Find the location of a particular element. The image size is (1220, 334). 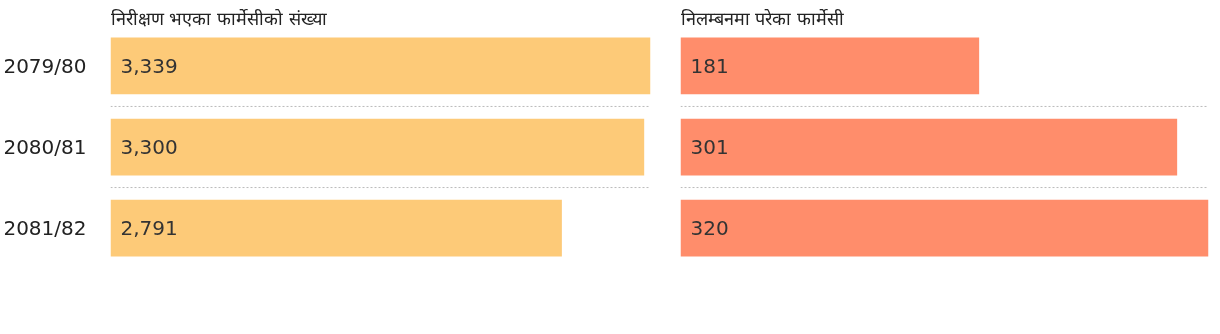

data-label: 3,300 is located at coordinates (149, 147).